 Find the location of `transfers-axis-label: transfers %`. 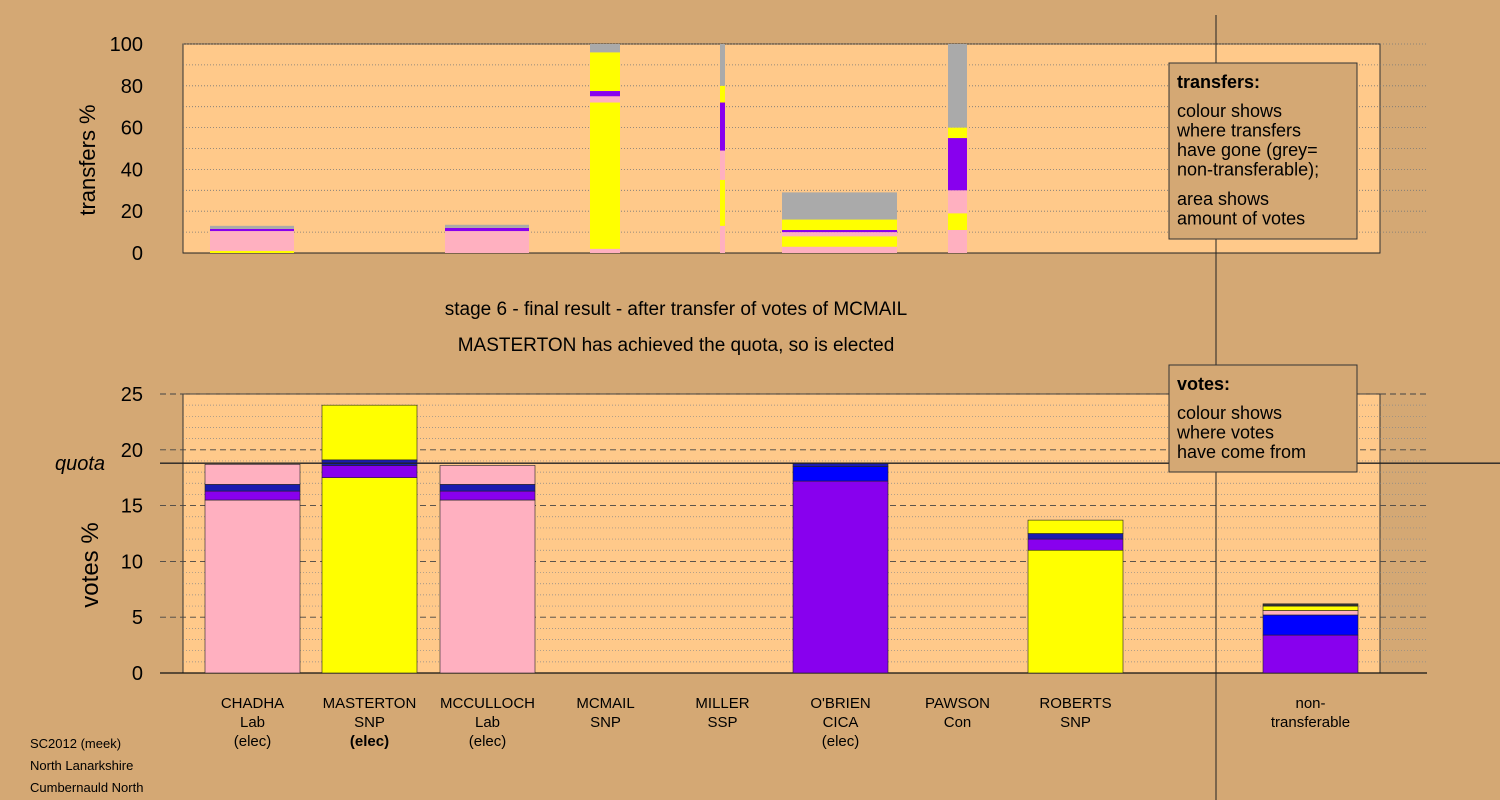

transfers-axis-label: transfers % is located at coordinates (87, 159).